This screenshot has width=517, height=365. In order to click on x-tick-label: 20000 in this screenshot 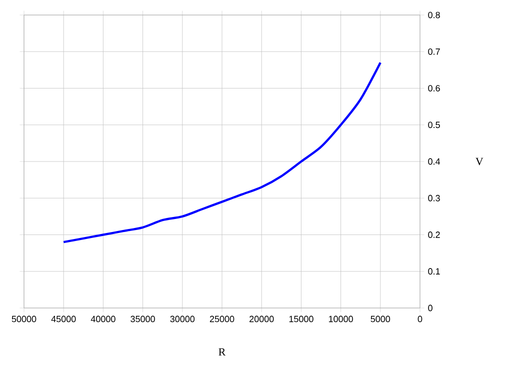, I will do `click(262, 319)`.